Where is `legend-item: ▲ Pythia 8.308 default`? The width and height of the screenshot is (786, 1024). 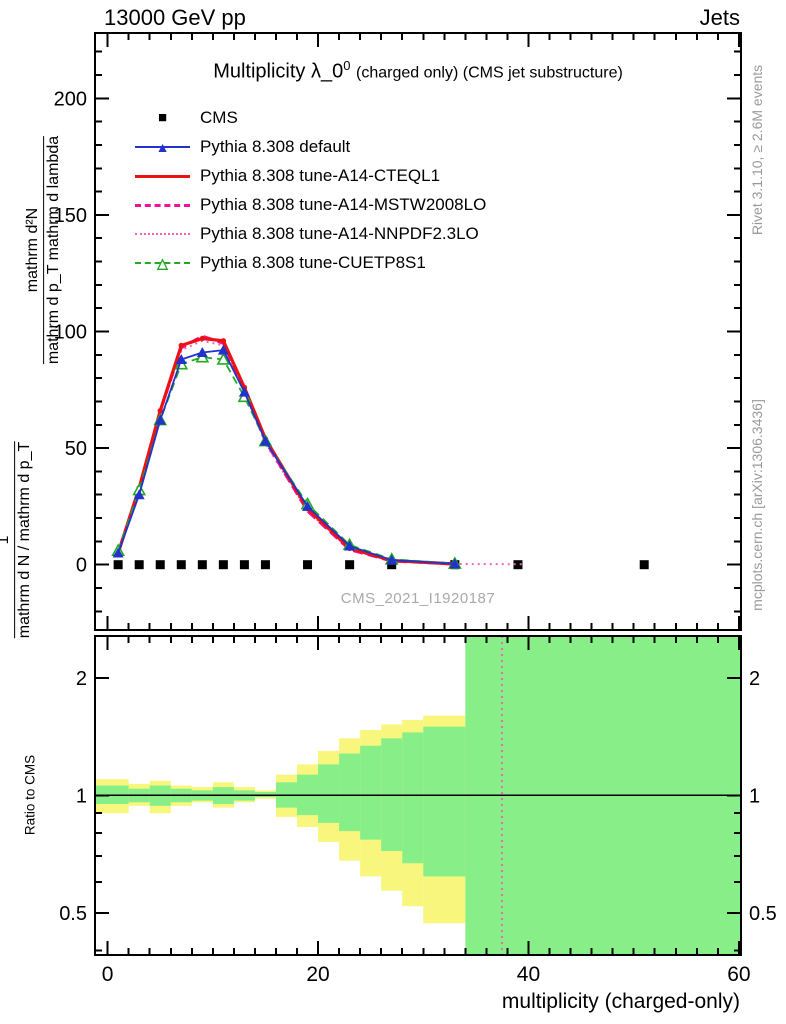 legend-item: ▲ Pythia 8.308 default is located at coordinates (310, 146).